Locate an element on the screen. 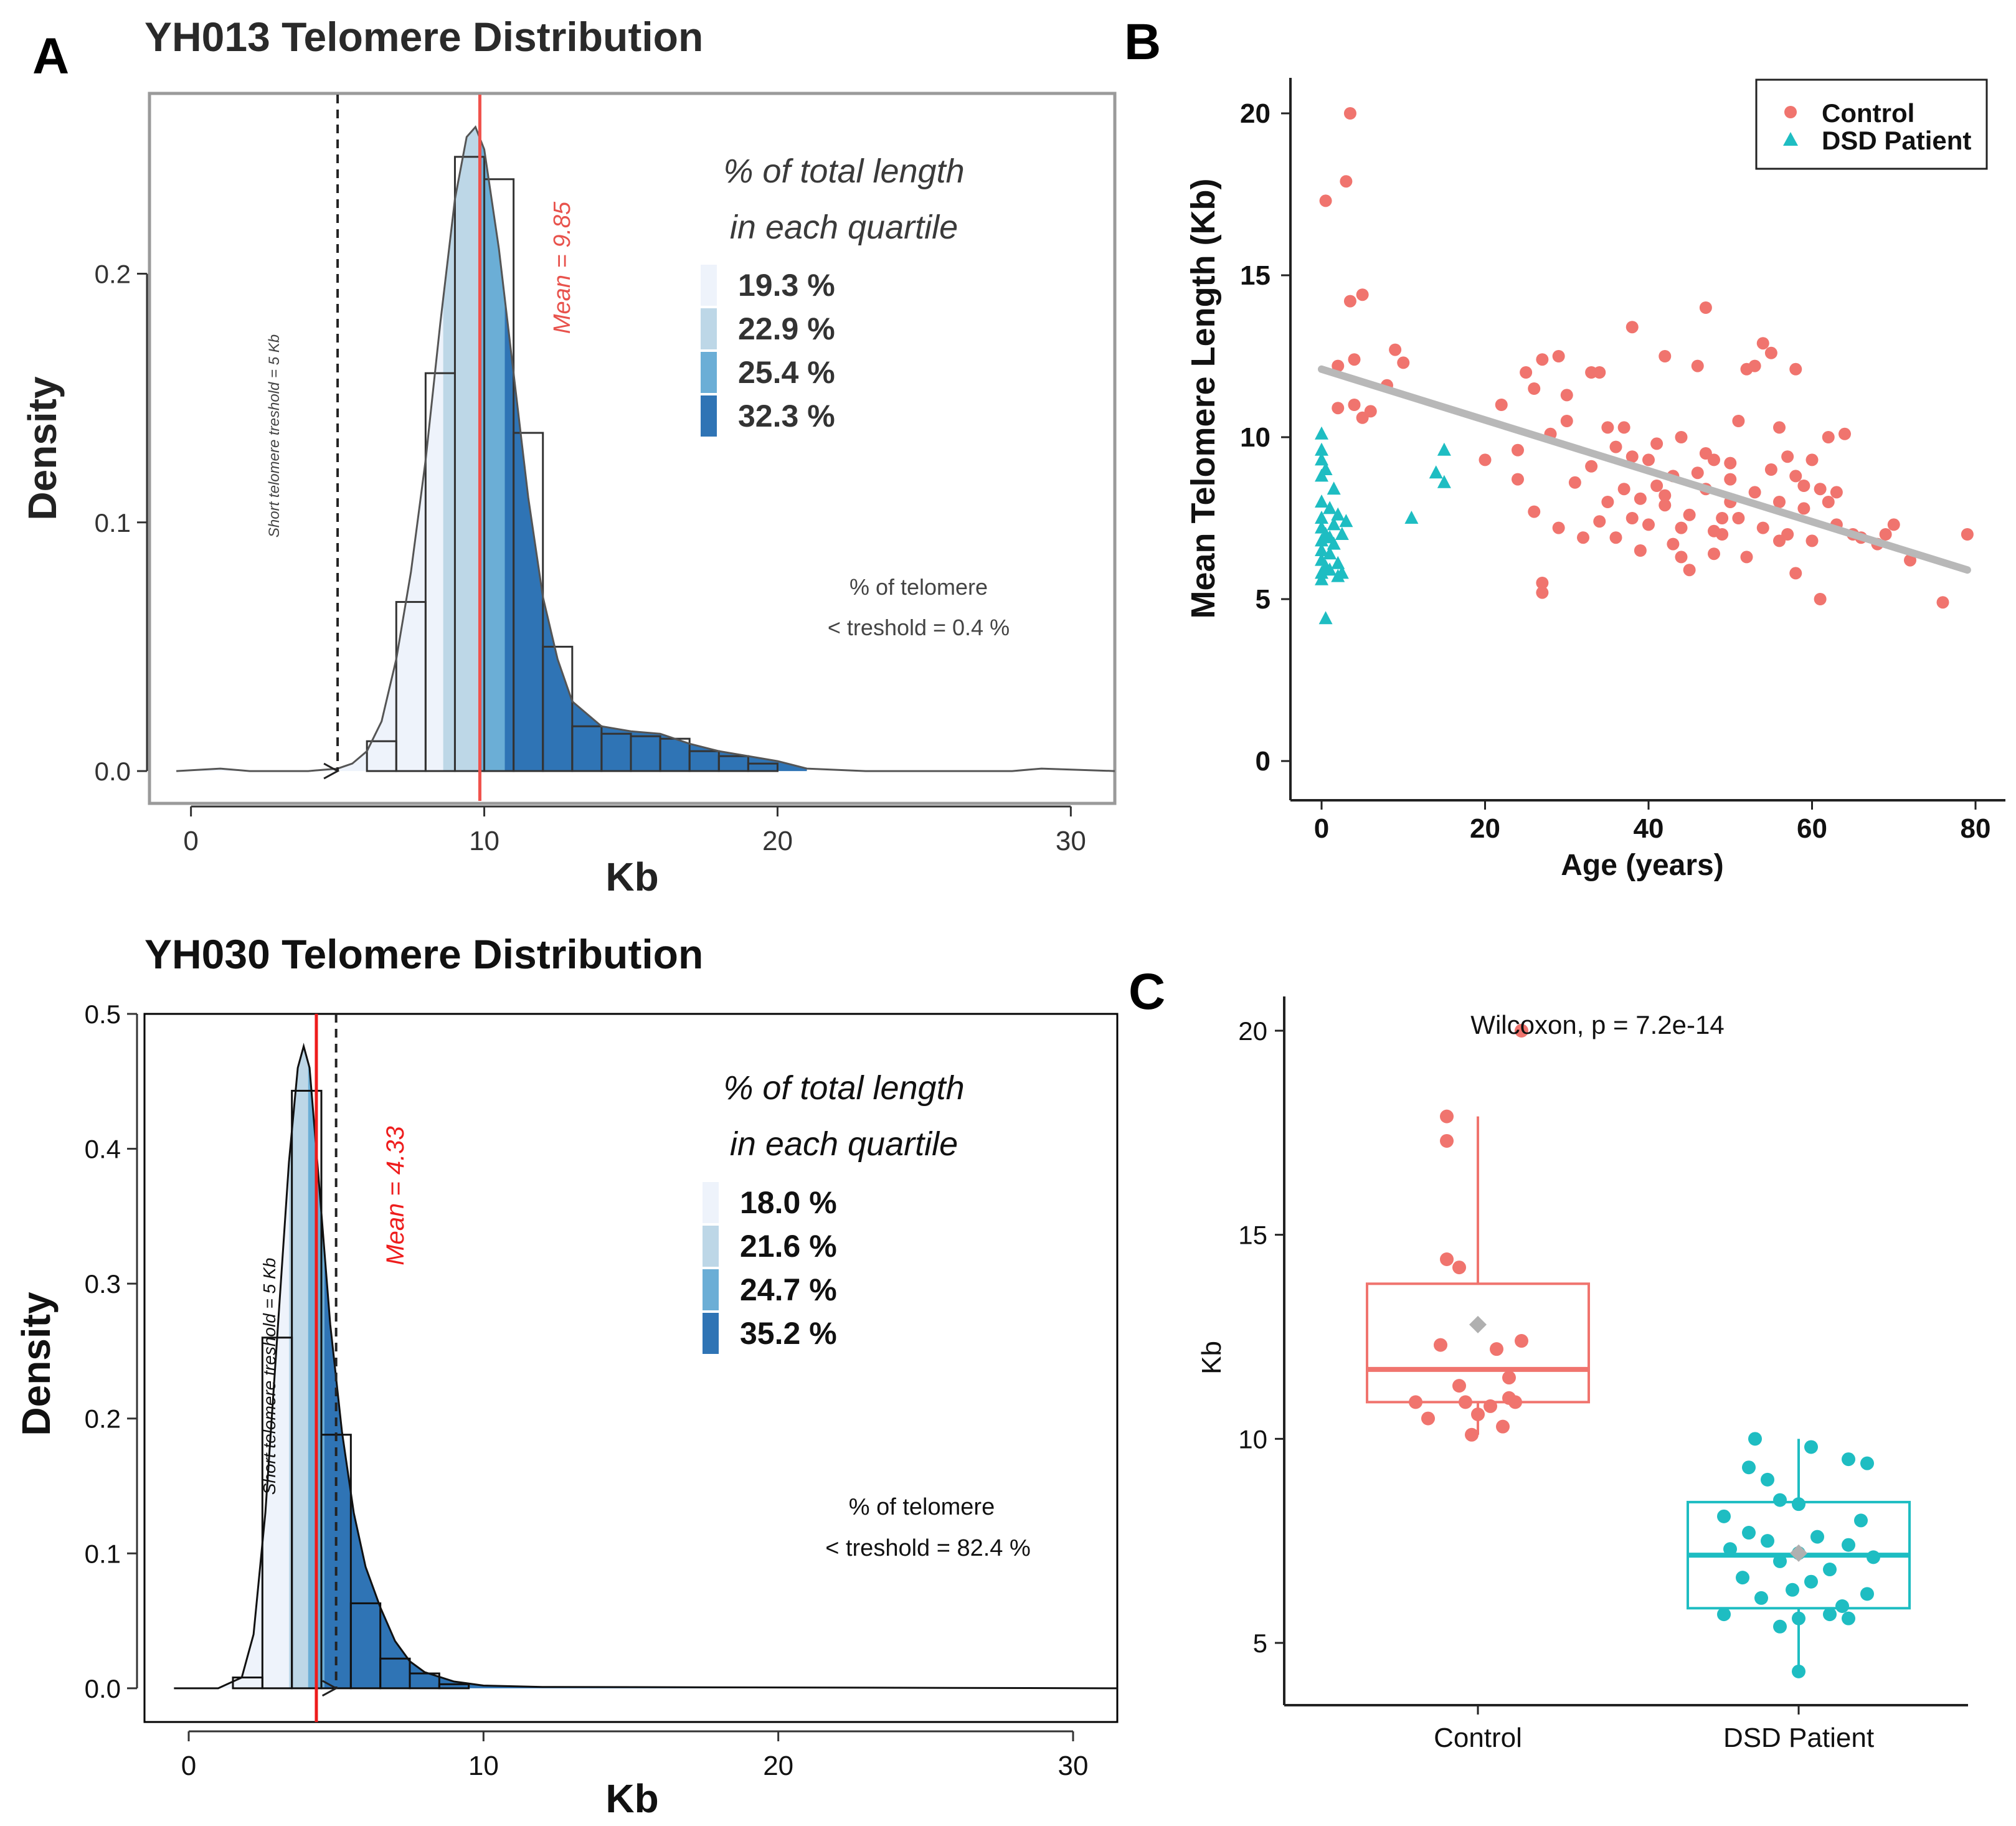 This screenshot has width=2016, height=1826. y-tick-label-5: 5 is located at coordinates (1263, 599).